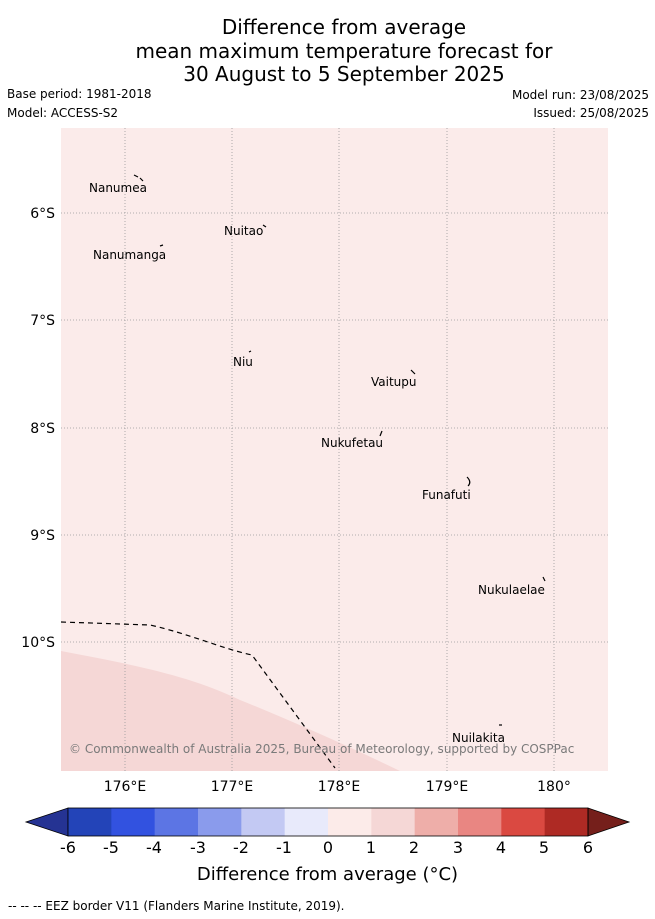 The width and height of the screenshot is (655, 919). What do you see at coordinates (79, 94) in the screenshot?
I see `base-period-text: Base period: 1981-2018` at bounding box center [79, 94].